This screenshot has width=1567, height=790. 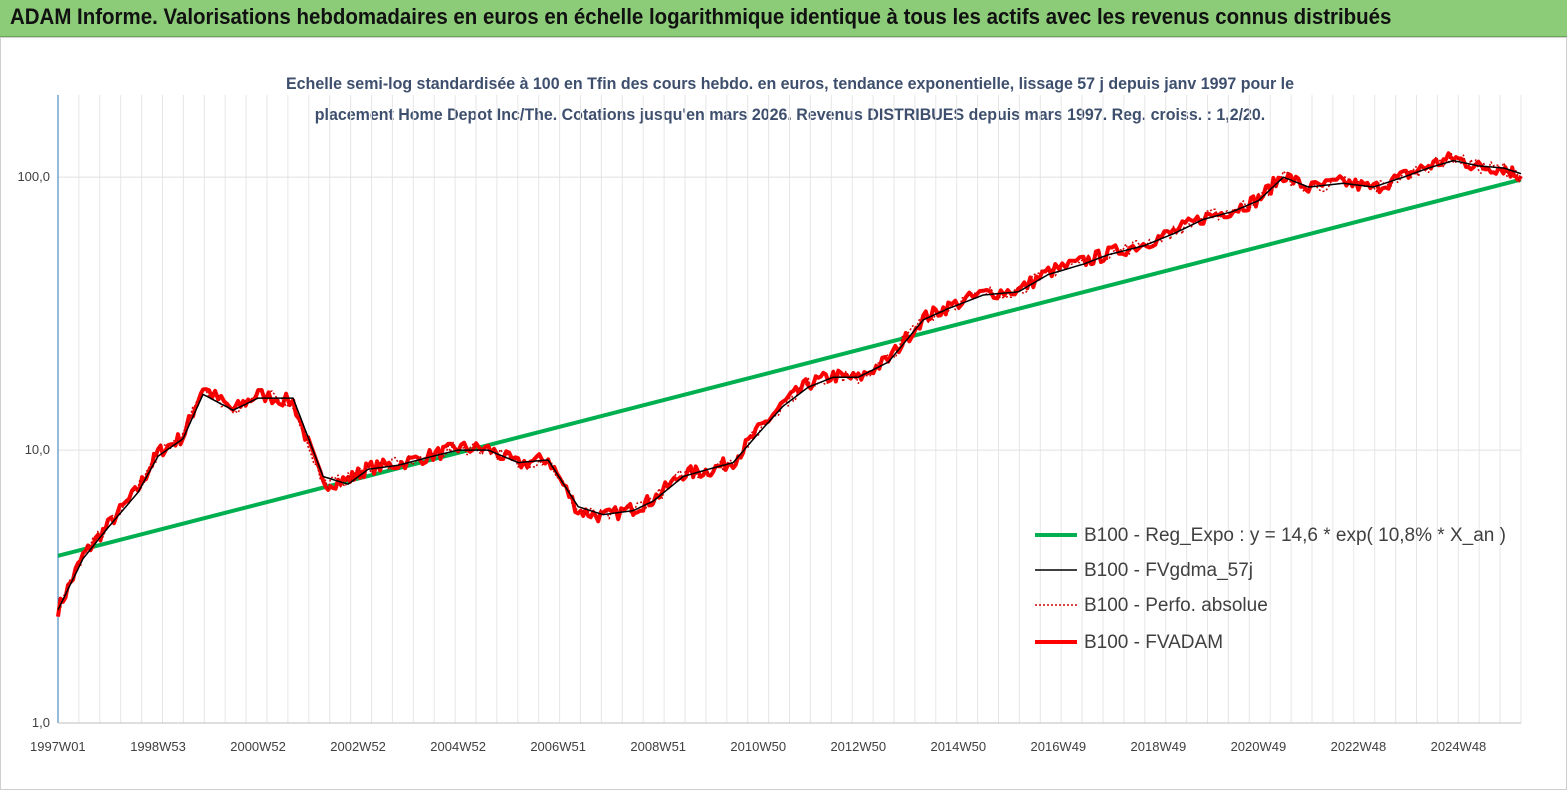 I want to click on x-tick-label: 2012W50, so click(x=858, y=746).